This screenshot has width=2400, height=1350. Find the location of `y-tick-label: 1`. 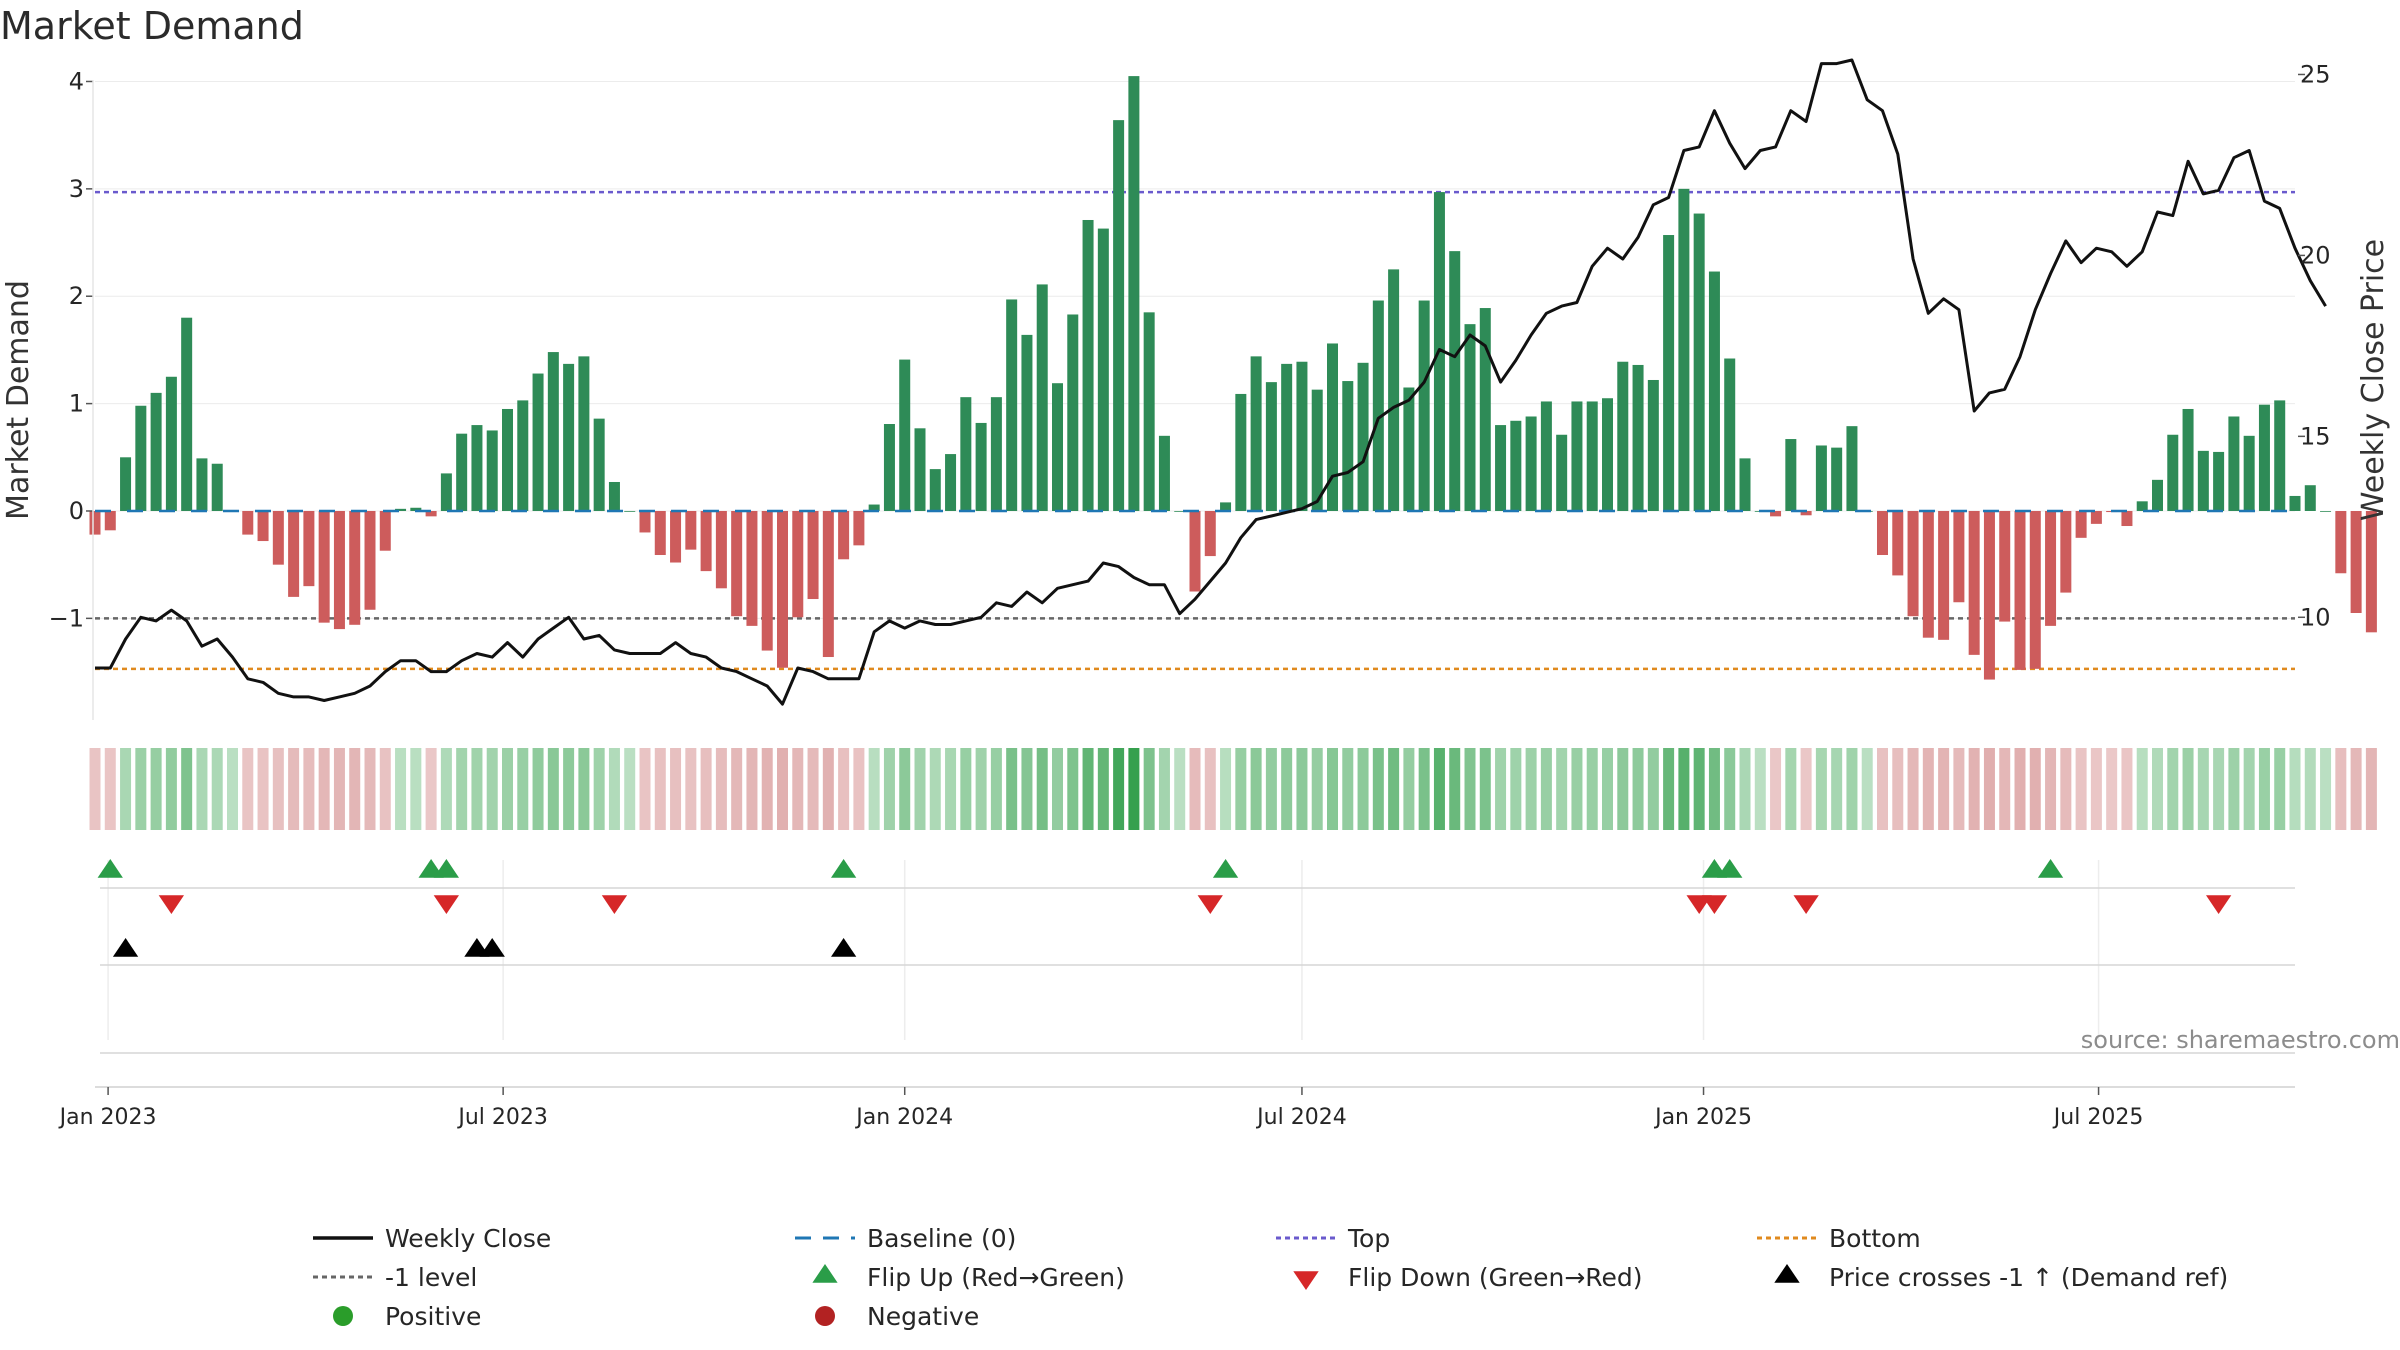

y-tick-label: 1 is located at coordinates (76, 404).